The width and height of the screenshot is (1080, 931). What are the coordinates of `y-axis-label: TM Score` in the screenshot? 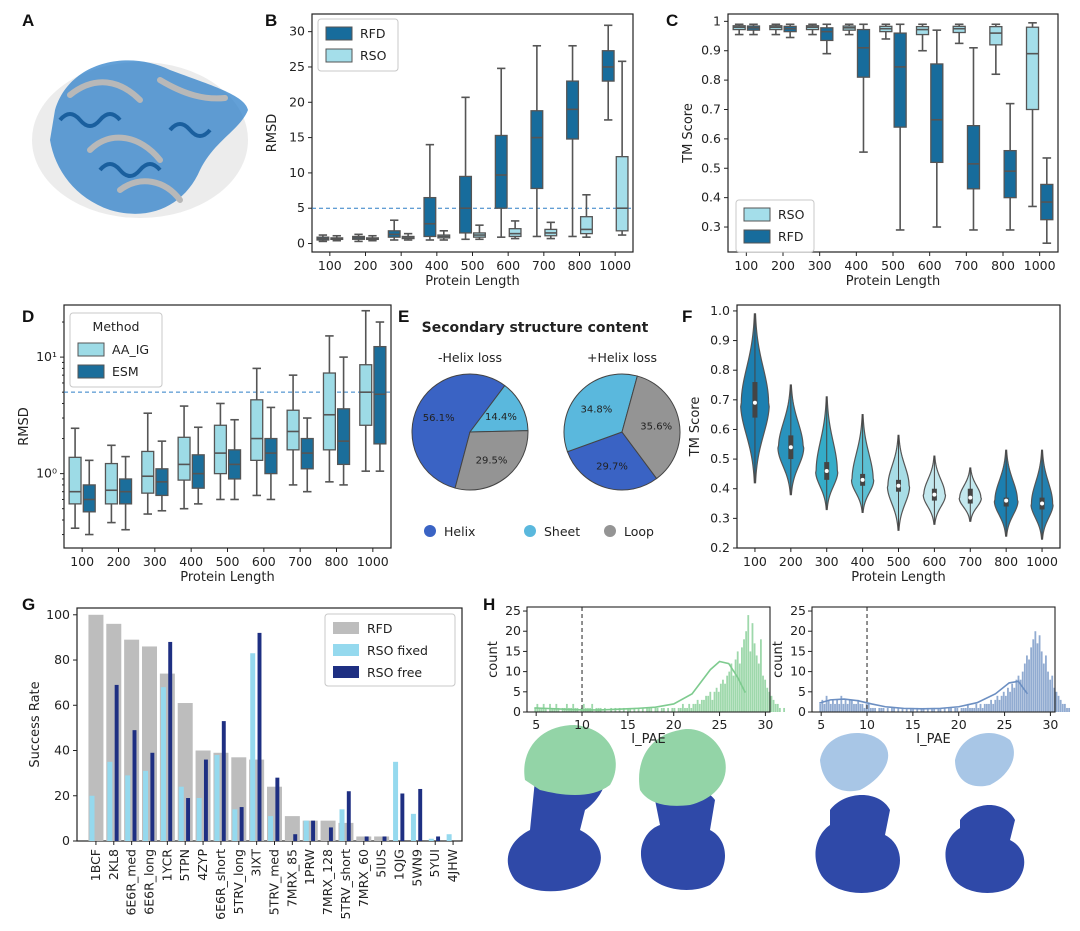 It's located at (688, 133).